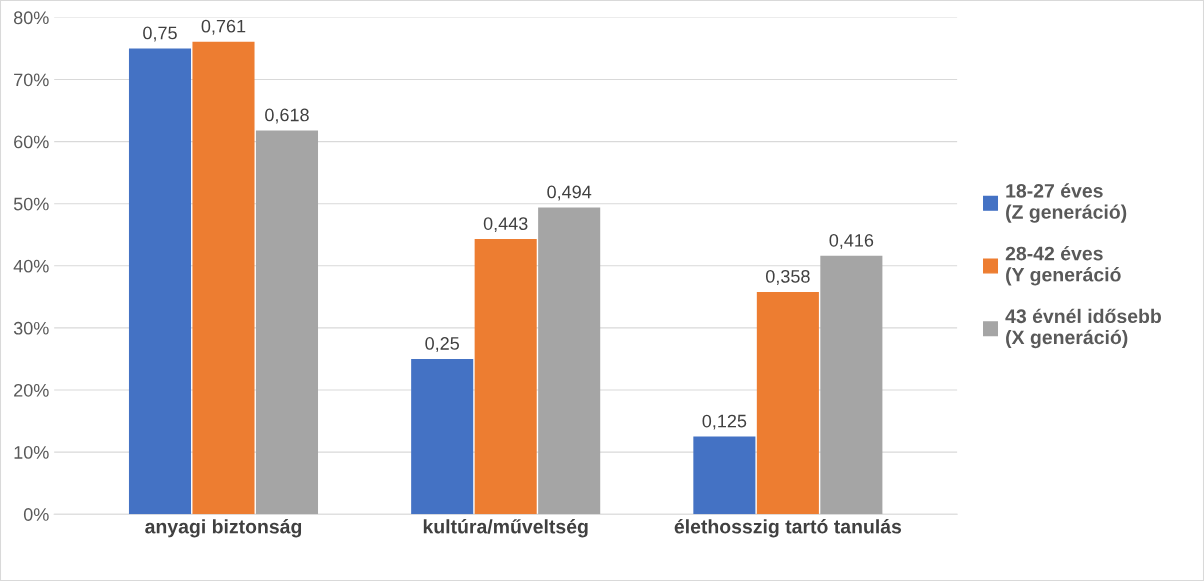 This screenshot has height=581, width=1204. What do you see at coordinates (788, 528) in the screenshot?
I see `x-tick-label: élethosszig tartó tanulás` at bounding box center [788, 528].